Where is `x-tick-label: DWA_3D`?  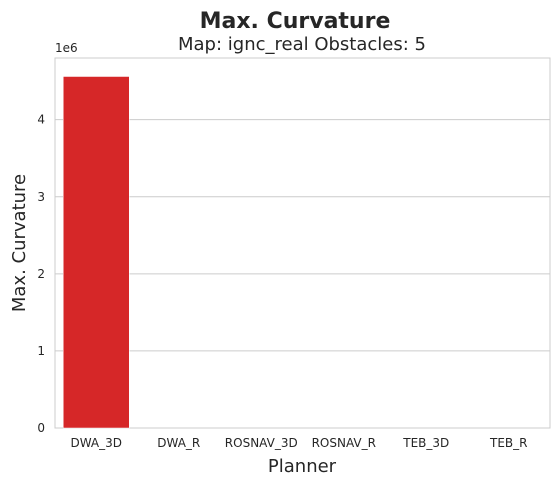 x-tick-label: DWA_3D is located at coordinates (96, 443).